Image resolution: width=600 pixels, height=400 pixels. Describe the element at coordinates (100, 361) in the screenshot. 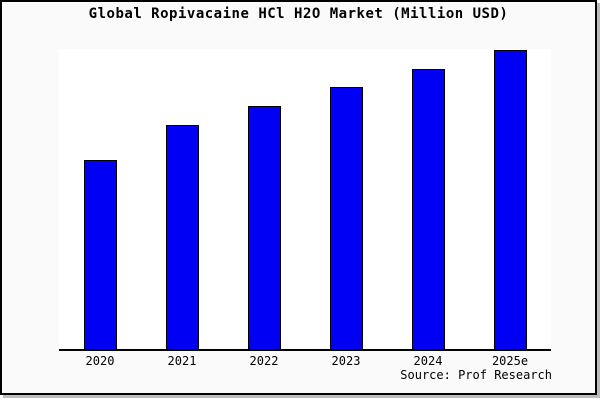

I see `x-tick-label-2020: 2020` at that location.